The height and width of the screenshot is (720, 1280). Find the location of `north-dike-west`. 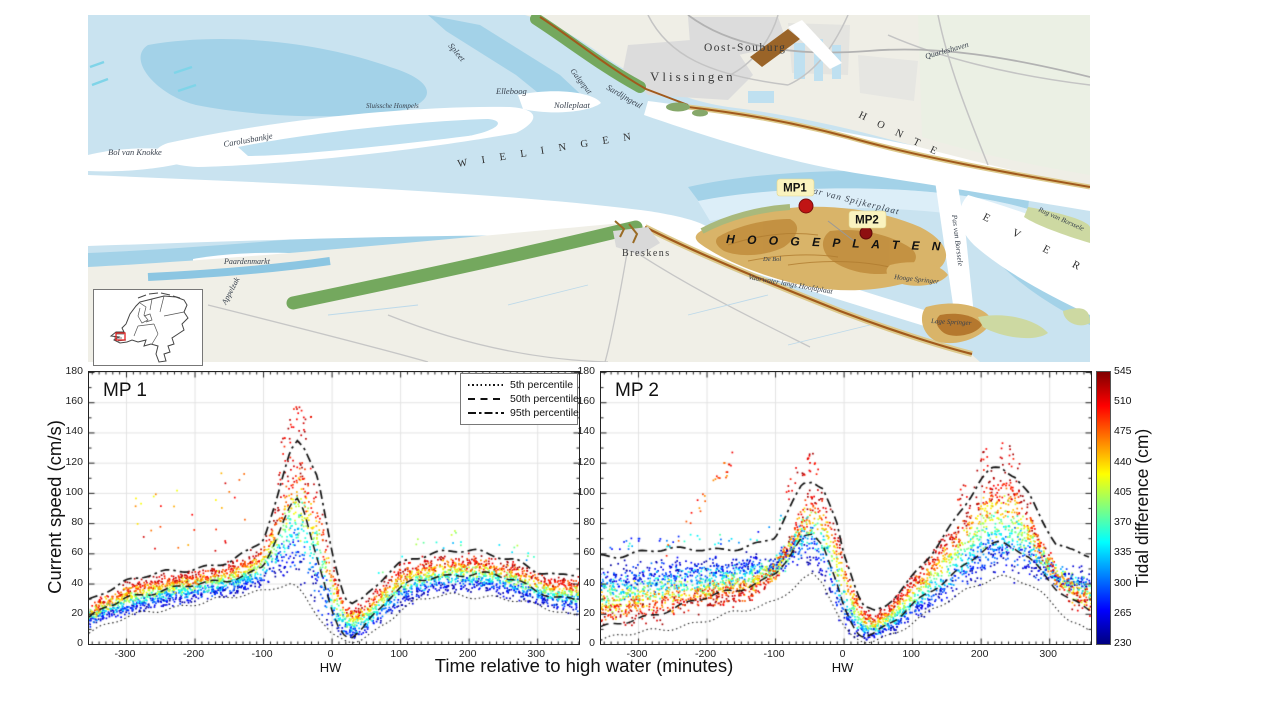

north-dike-west is located at coordinates (614, 61).